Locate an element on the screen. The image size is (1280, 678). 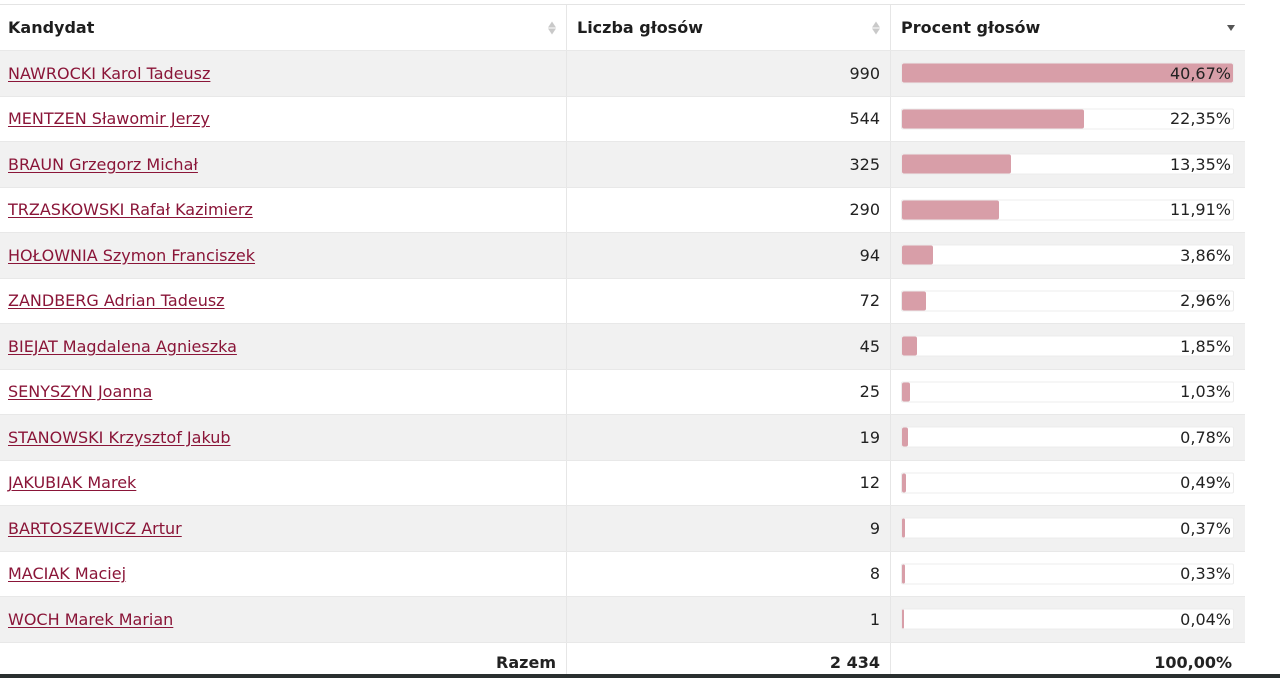
header-candidate-label: Kandydat is located at coordinates (51, 27).